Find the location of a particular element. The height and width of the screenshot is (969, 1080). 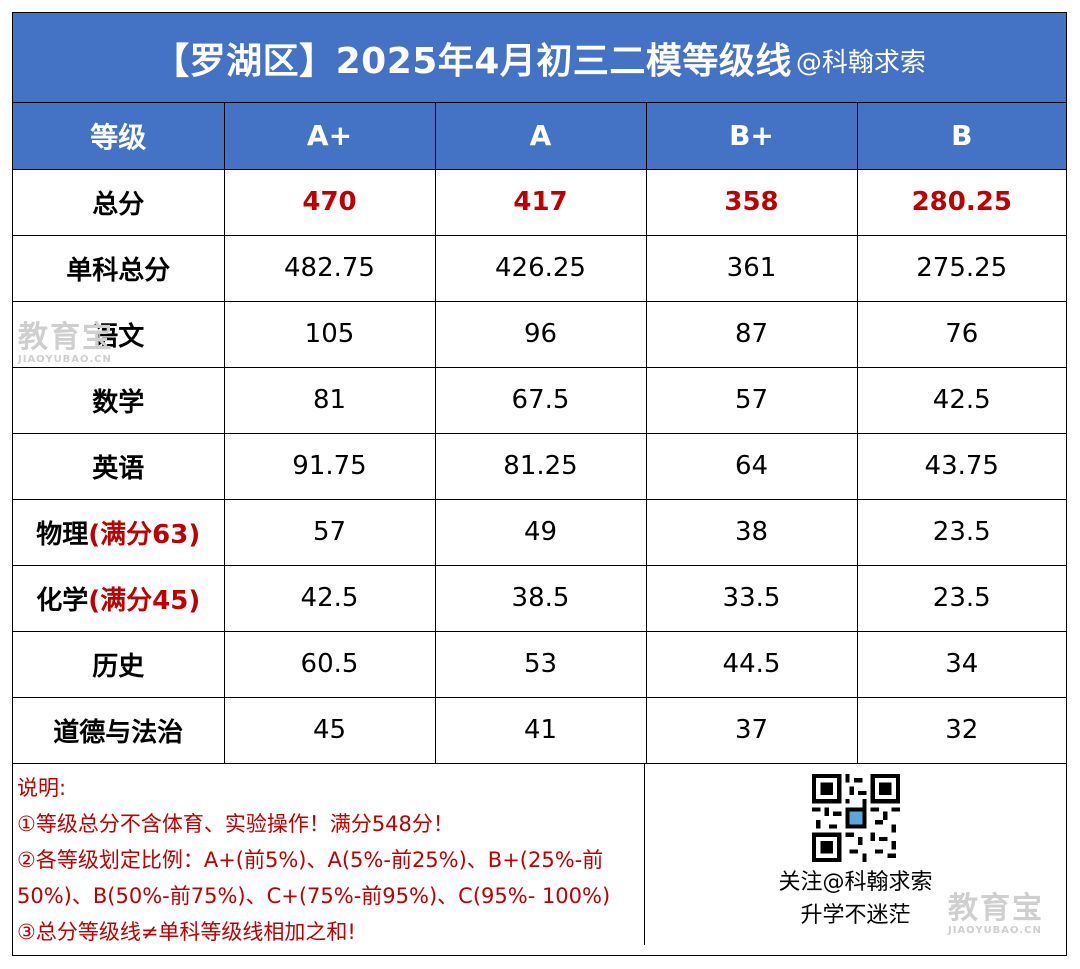

note-line: ①等级总分不含体育、实验操作！满分548分！ is located at coordinates (235, 823).